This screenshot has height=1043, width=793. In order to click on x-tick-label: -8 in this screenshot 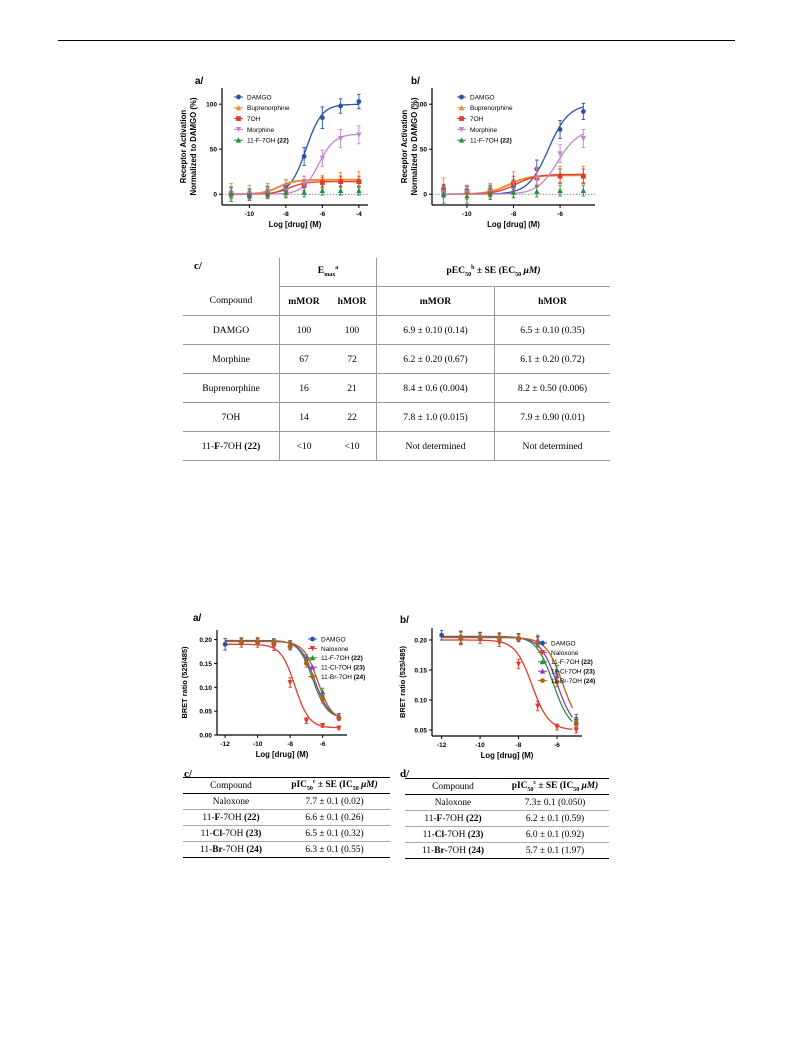, I will do `click(514, 214)`.